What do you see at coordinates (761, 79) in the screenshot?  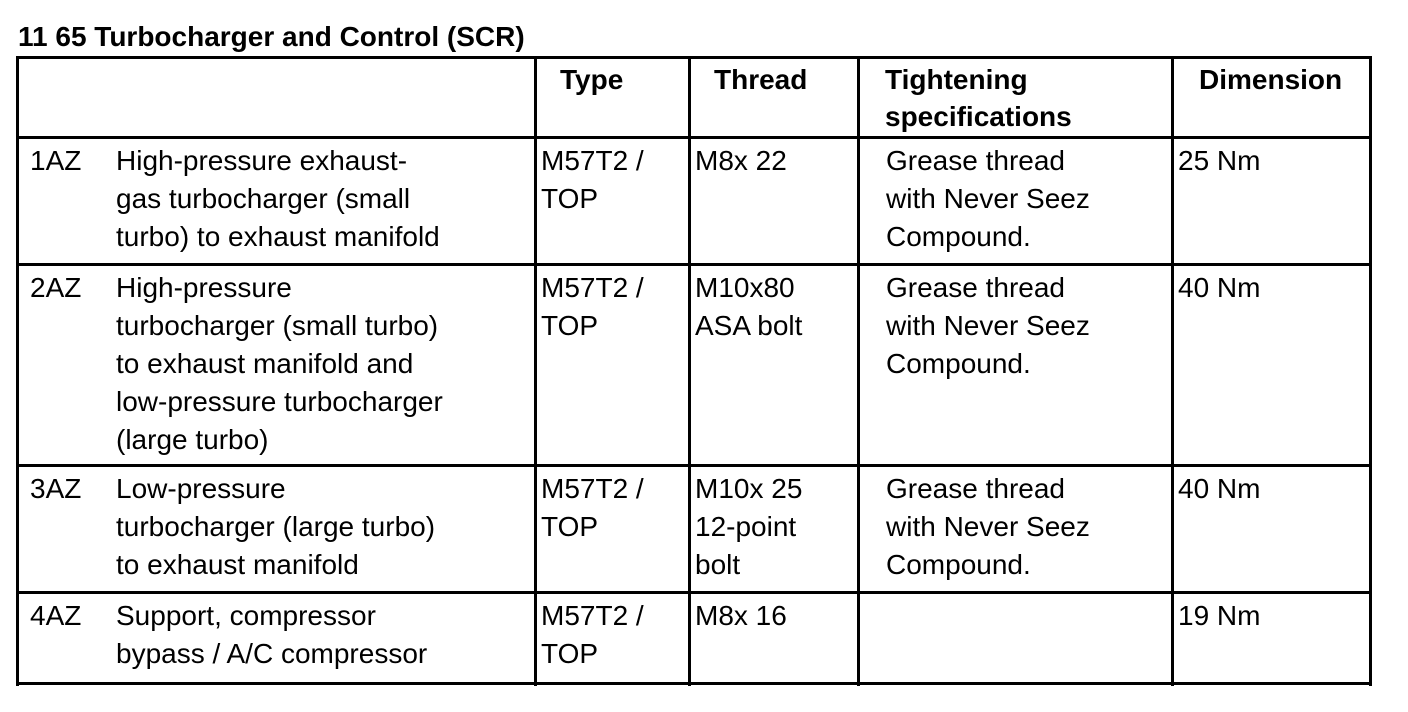 I see `header-thread: Thread` at bounding box center [761, 79].